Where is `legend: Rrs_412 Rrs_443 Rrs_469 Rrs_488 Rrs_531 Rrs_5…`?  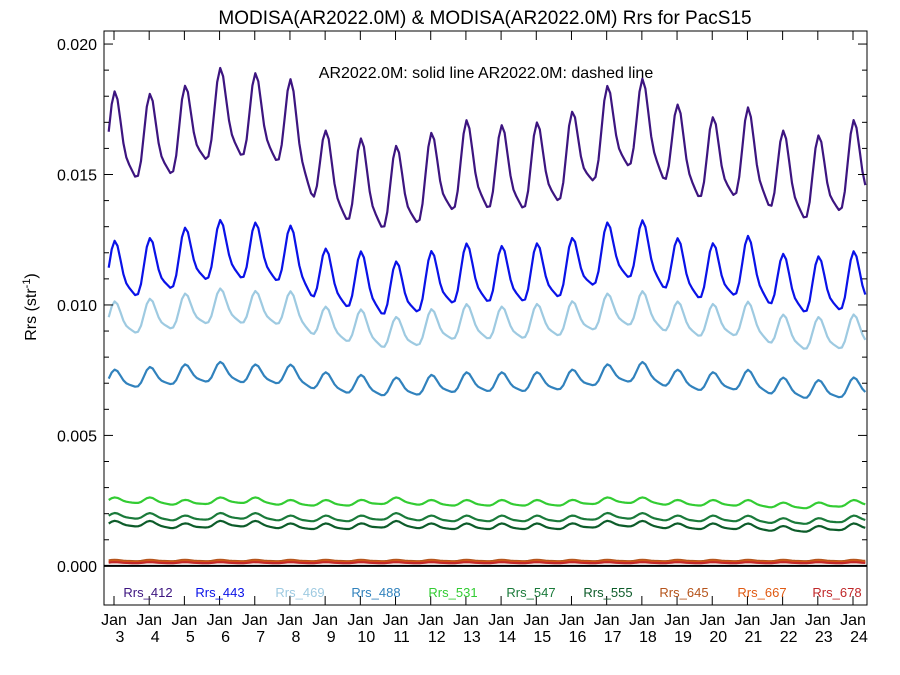 legend: Rrs_412 Rrs_443 Rrs_469 Rrs_488 Rrs_531 Rrs_5… is located at coordinates (492, 592).